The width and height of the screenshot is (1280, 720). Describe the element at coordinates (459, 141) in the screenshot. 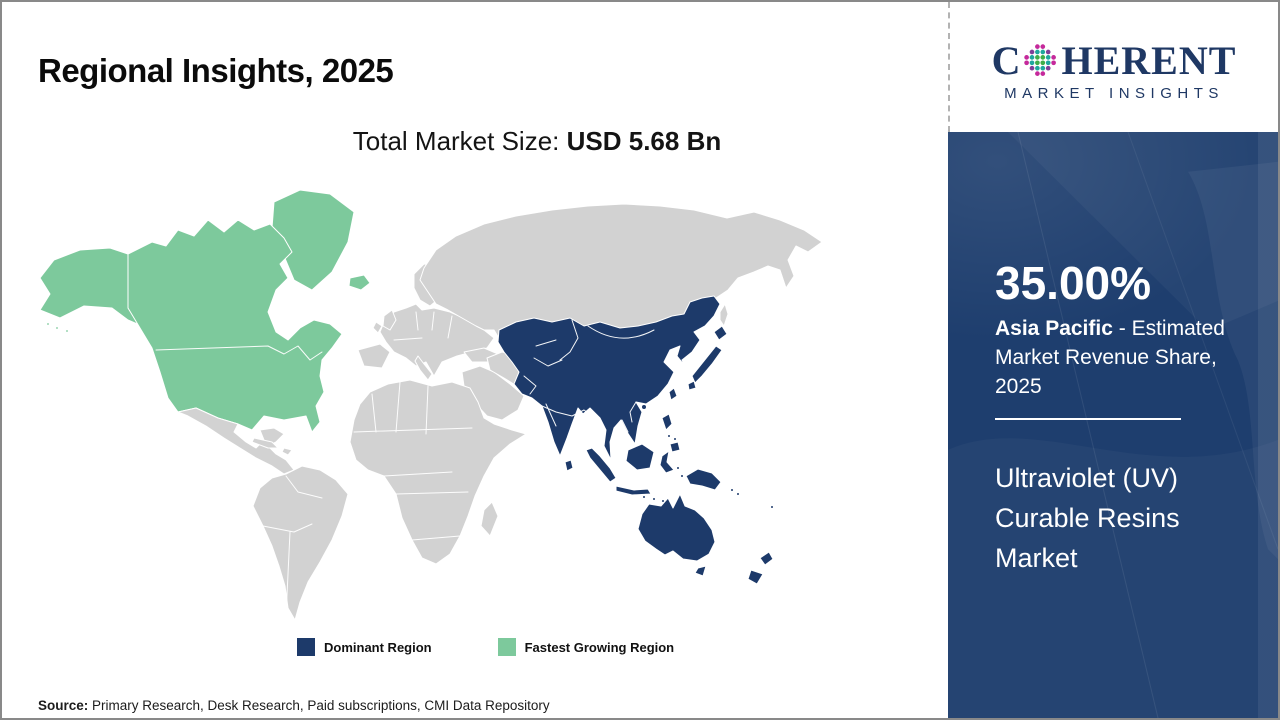

I see `total-market-size-label: Total Market Size:` at that location.